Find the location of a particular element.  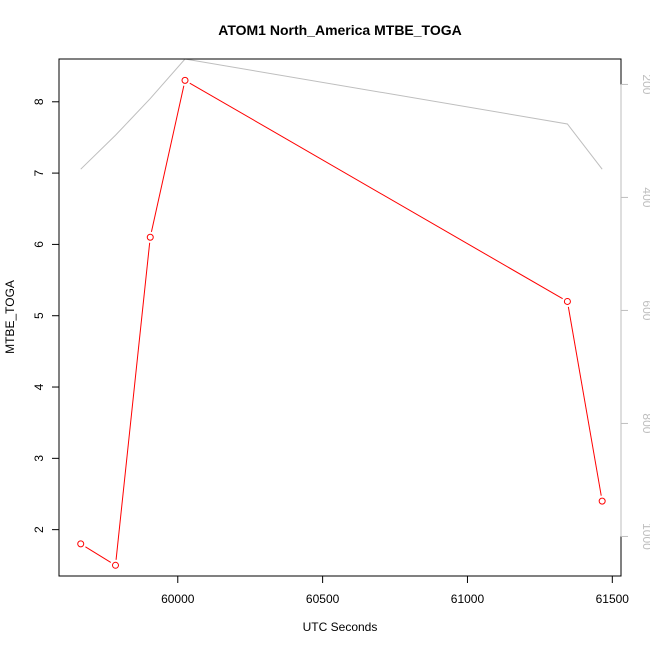

y-tick-label: 6 is located at coordinates (39, 244).